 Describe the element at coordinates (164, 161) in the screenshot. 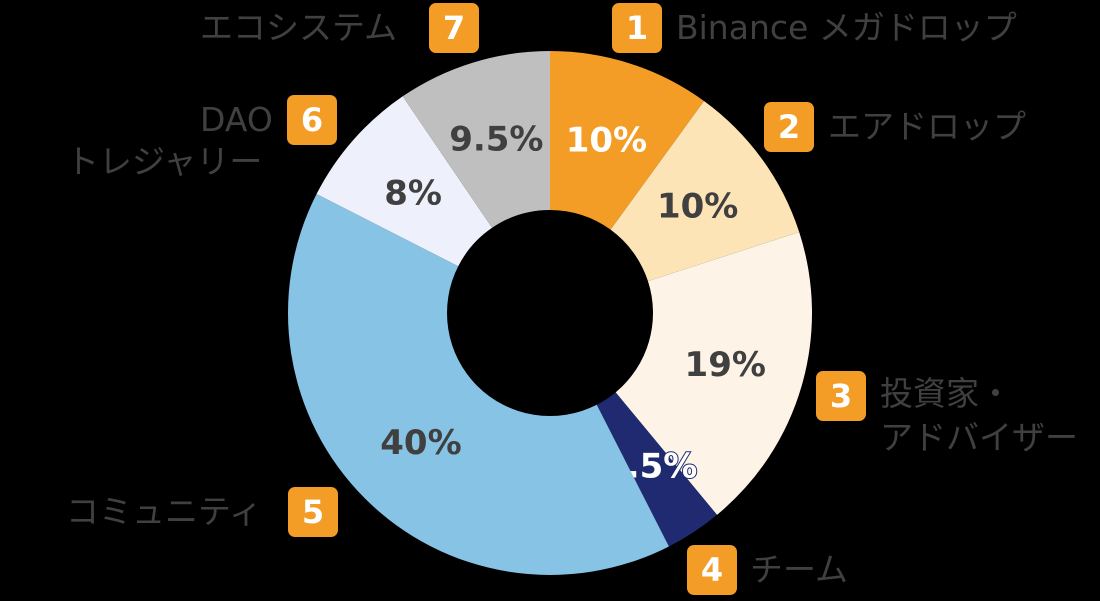

I see `label-treasury: トレジャリー` at that location.